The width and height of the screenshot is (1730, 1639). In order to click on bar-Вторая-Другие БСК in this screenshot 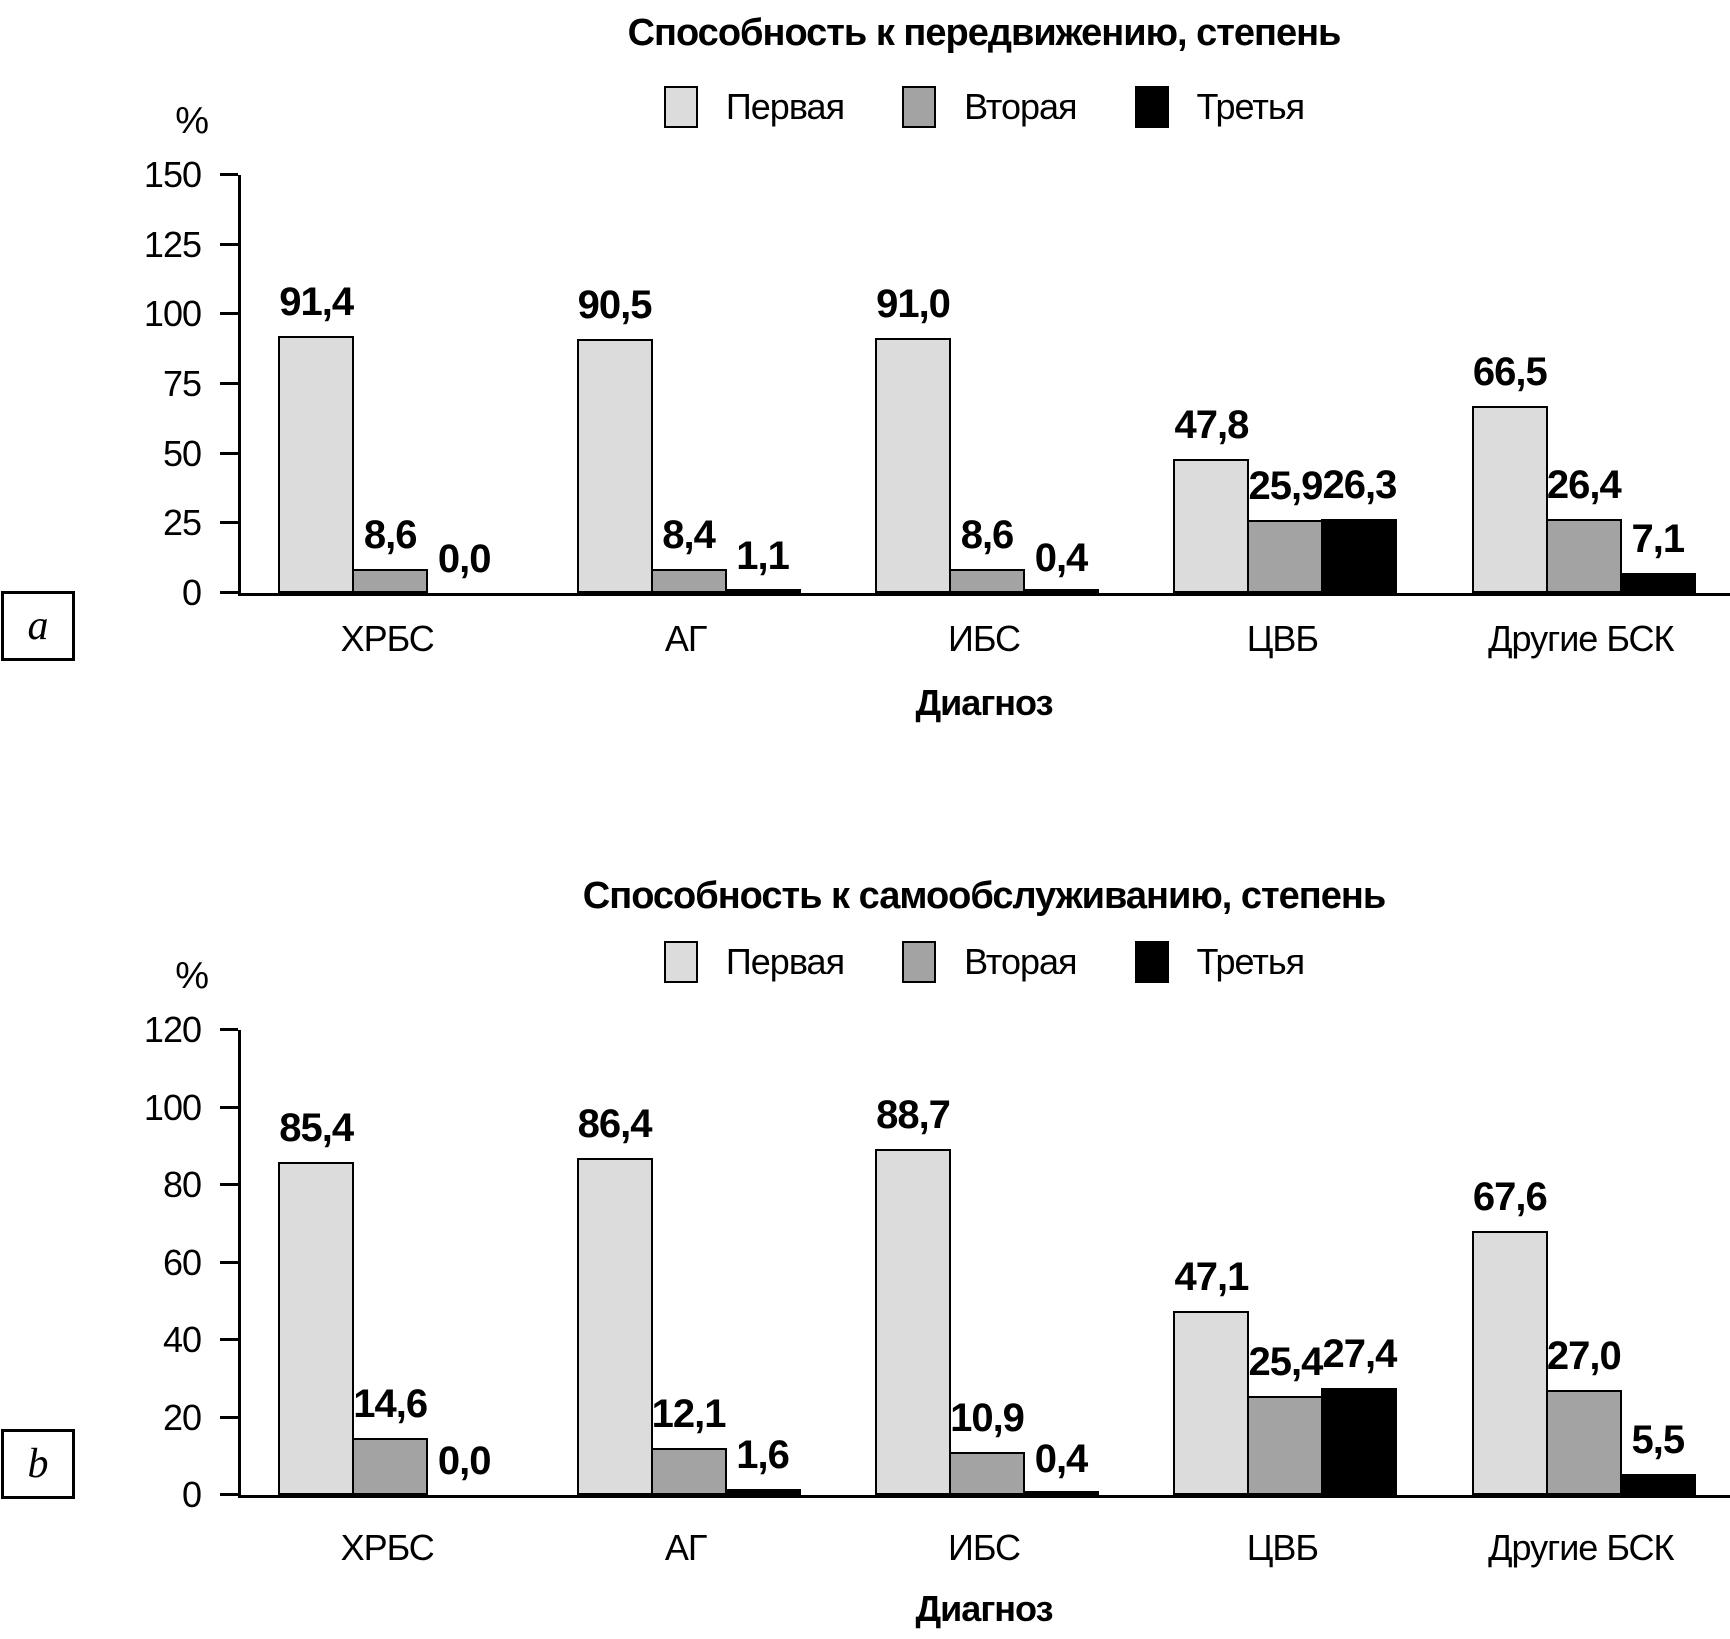, I will do `click(1583, 1442)`.